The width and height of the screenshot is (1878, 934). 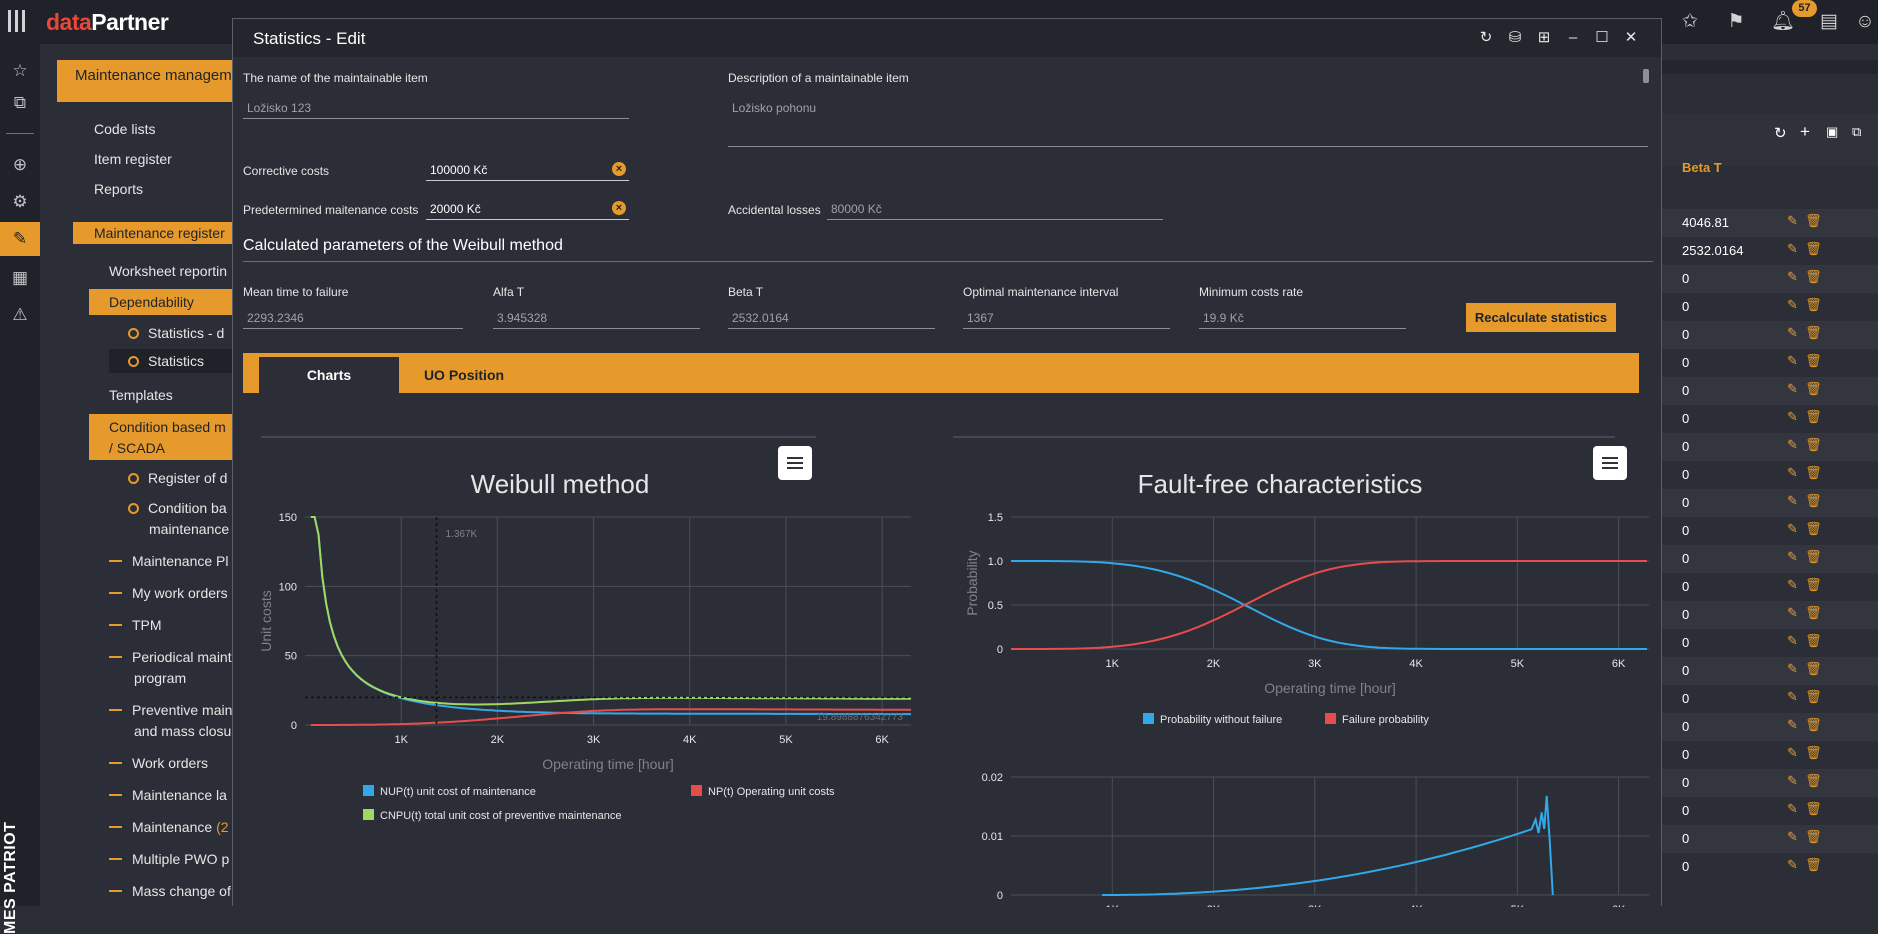 I want to click on sidebar-item-my-work-orders: My work orders, so click(x=168, y=593).